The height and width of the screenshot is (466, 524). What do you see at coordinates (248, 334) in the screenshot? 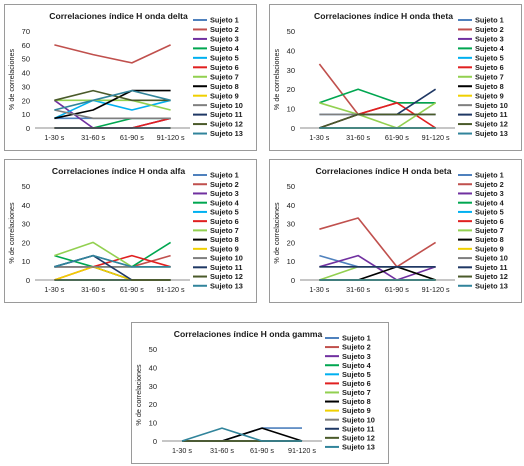
I see `chart-title: Correlaciones índice H onda gamma` at bounding box center [248, 334].